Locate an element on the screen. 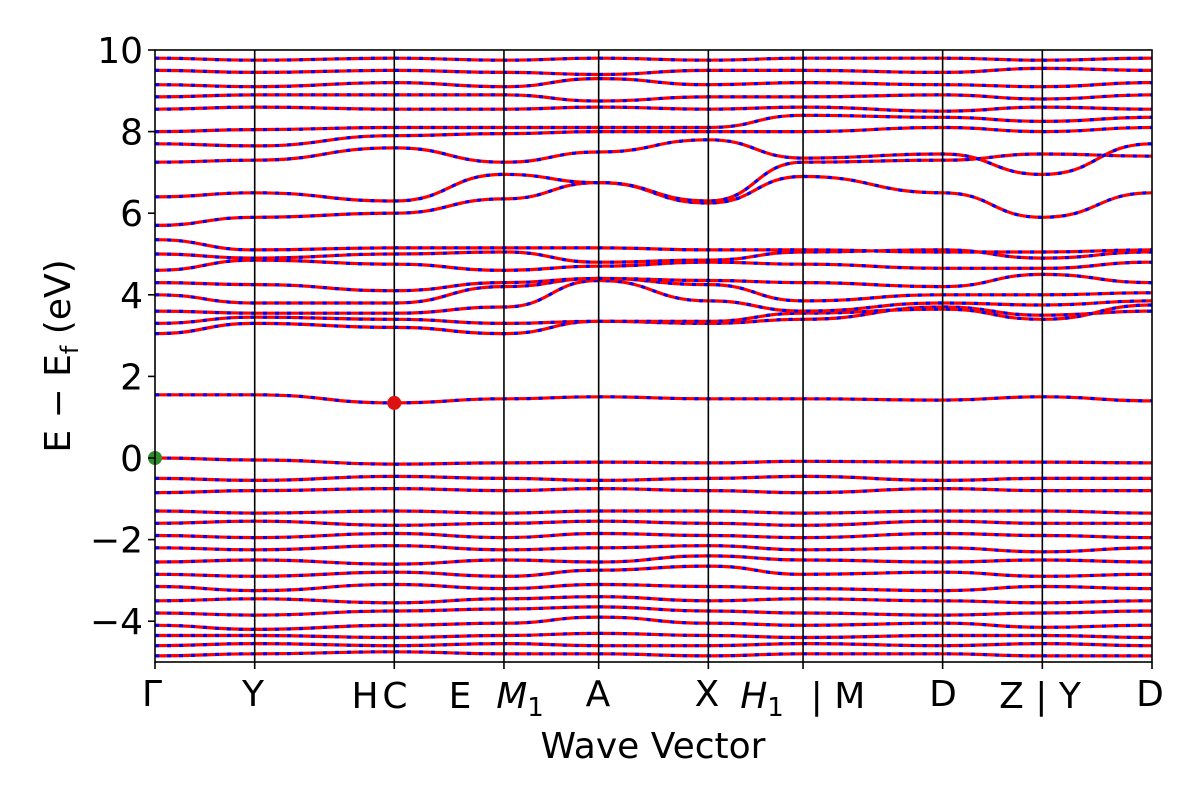 Image resolution: width=1200 pixels, height=800 pixels. cbm-point is located at coordinates (394, 402).